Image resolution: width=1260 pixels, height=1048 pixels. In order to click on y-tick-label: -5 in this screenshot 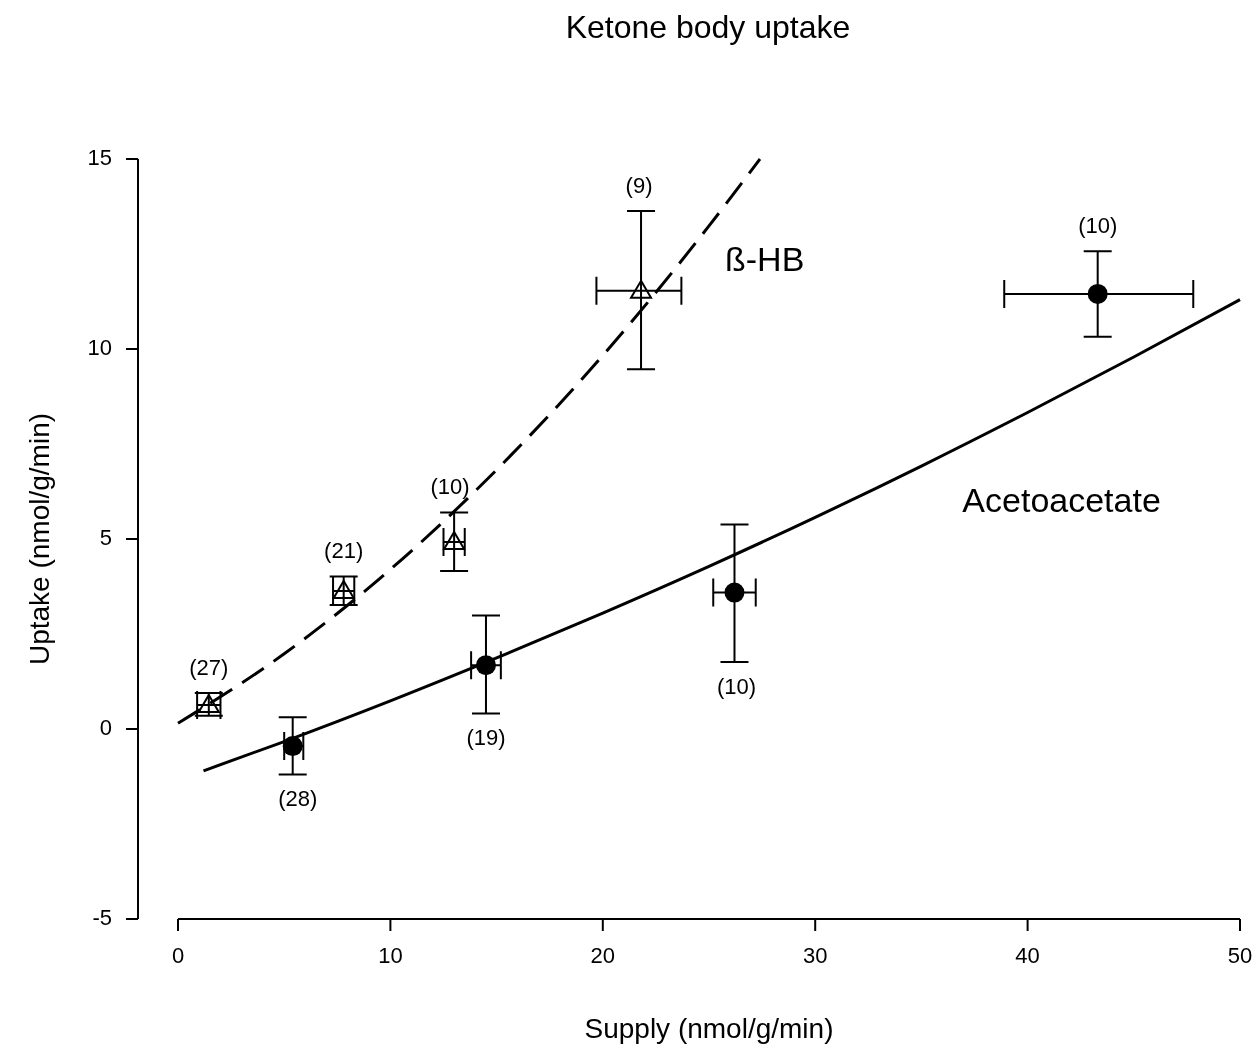, I will do `click(102, 917)`.